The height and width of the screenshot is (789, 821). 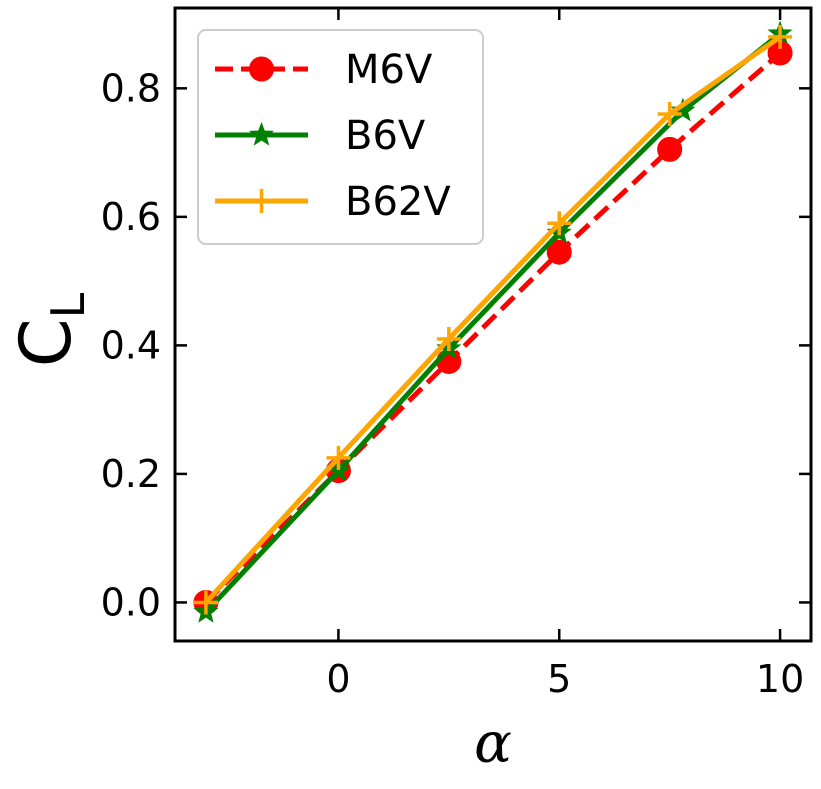 I want to click on legend-entry-b6v: B6V, so click(x=320, y=136).